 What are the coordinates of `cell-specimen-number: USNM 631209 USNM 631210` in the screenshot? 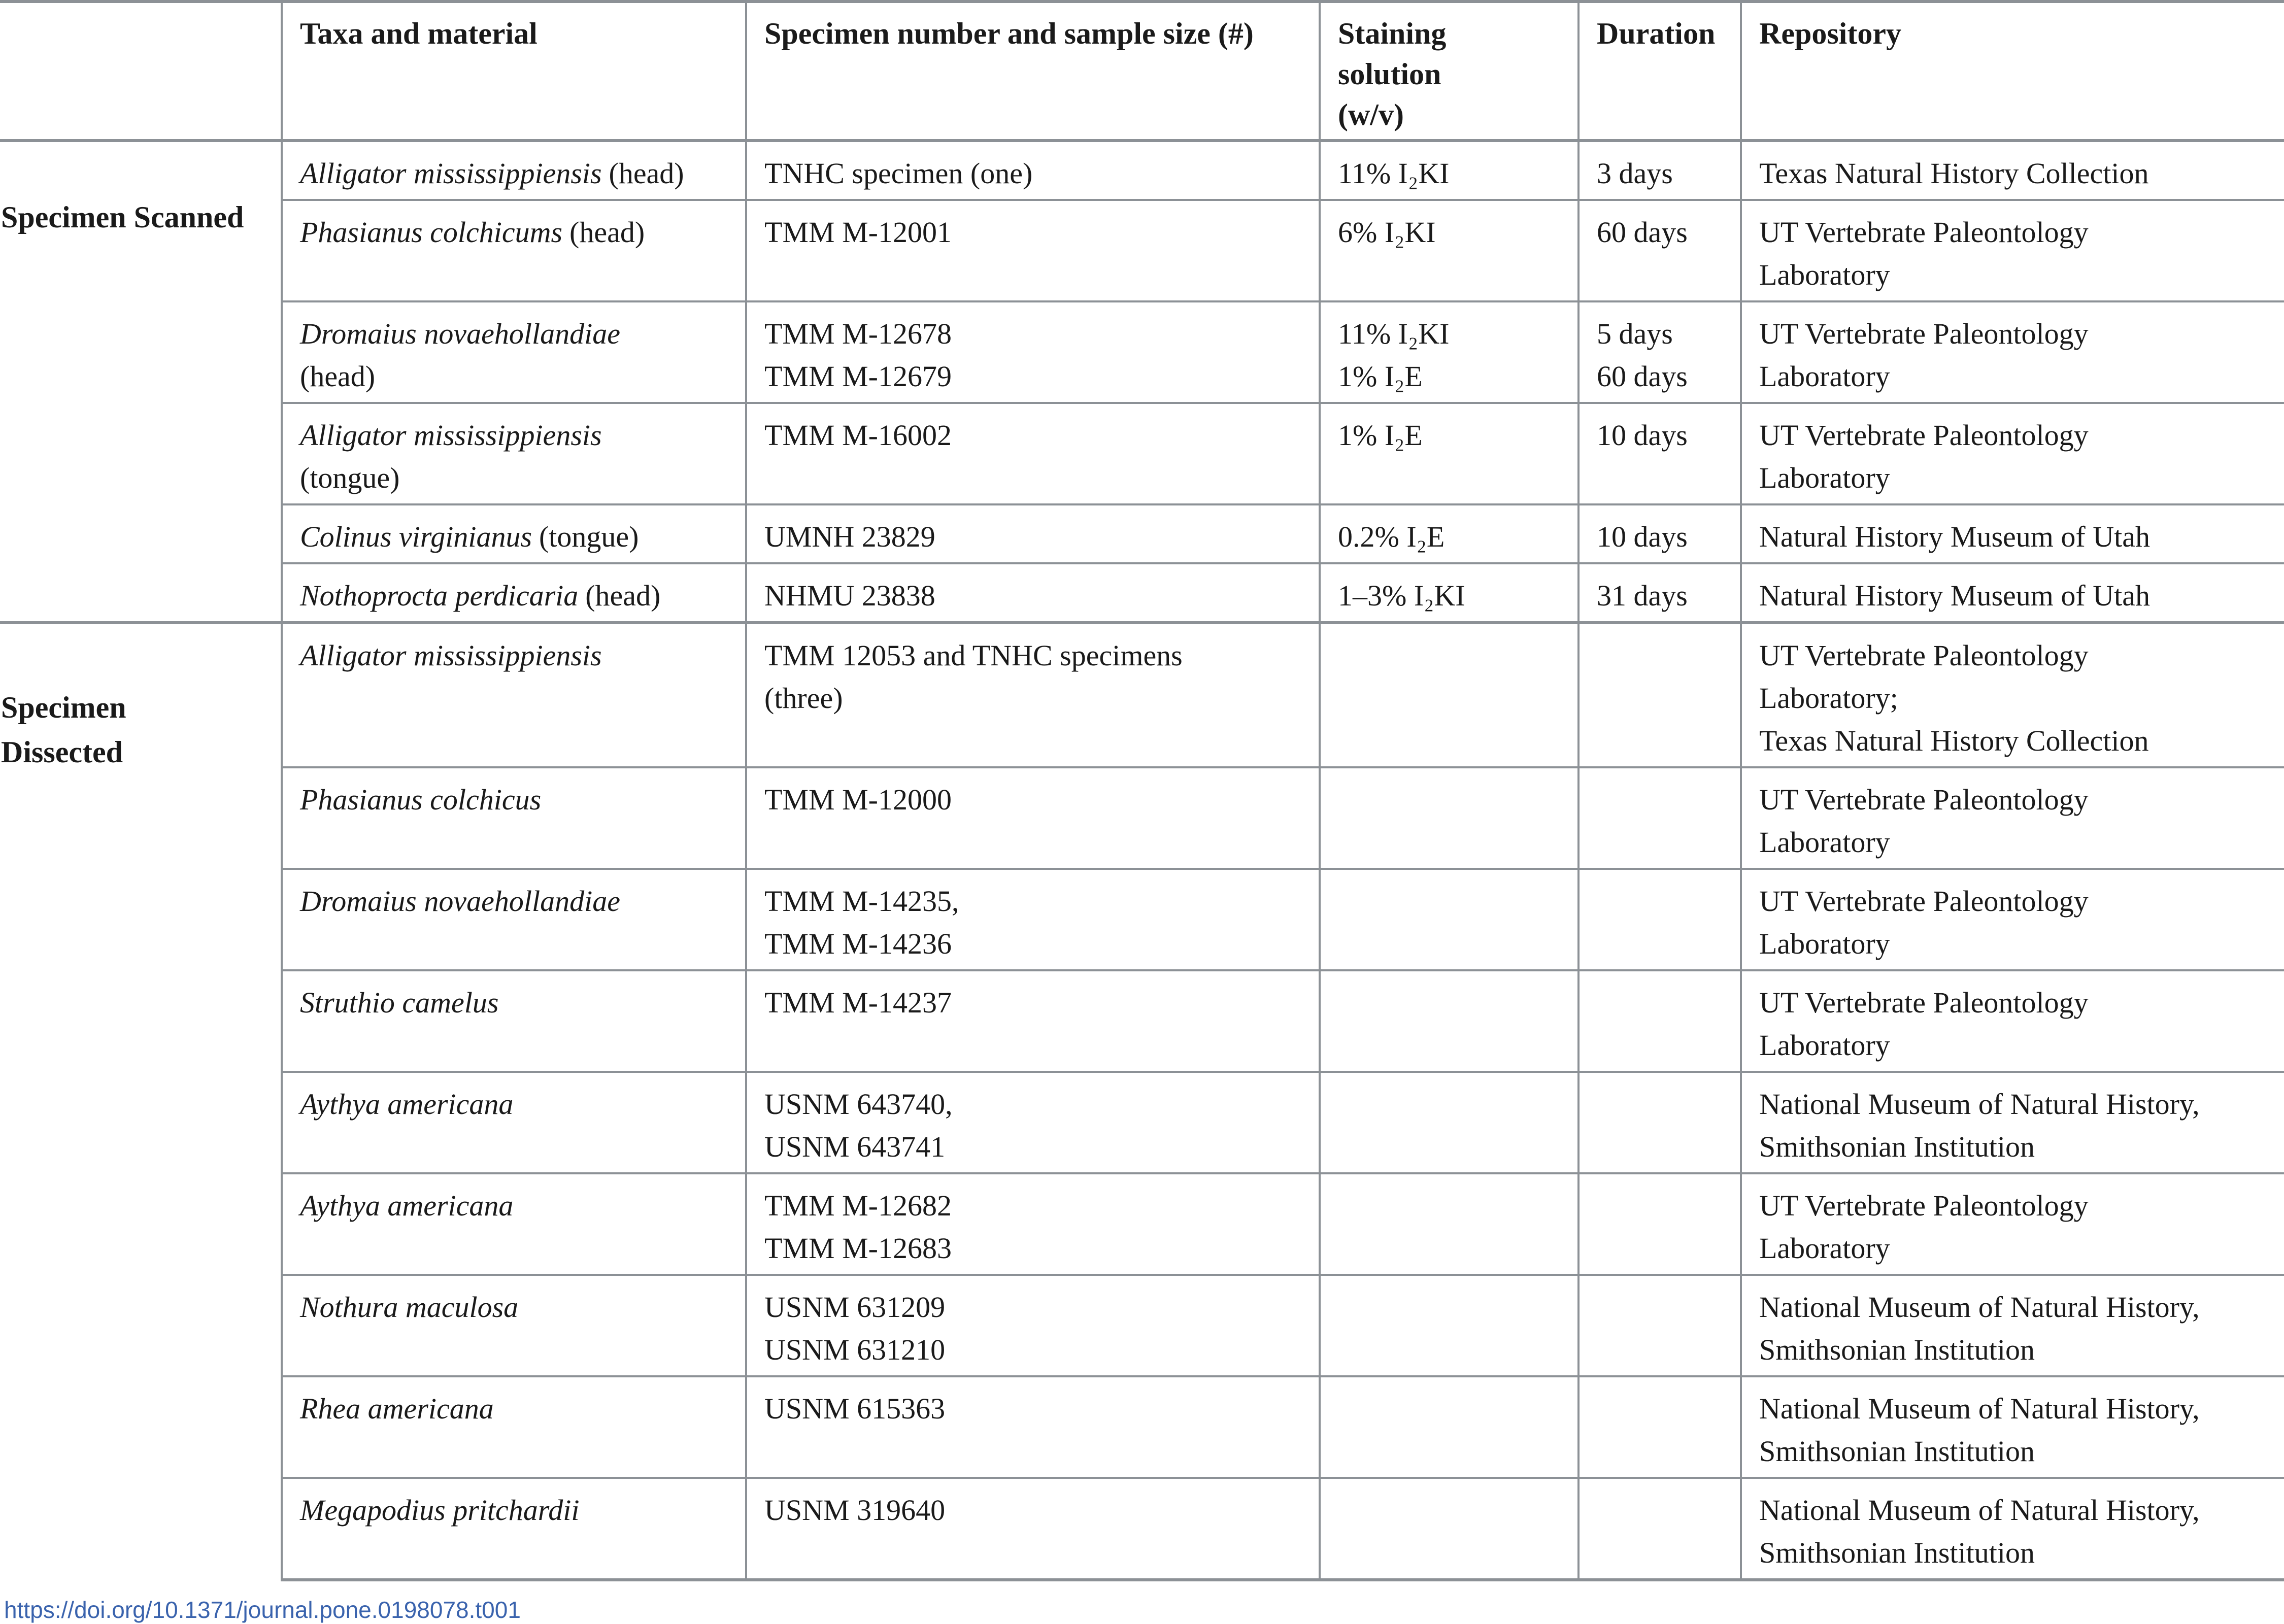 It's located at (1033, 1325).